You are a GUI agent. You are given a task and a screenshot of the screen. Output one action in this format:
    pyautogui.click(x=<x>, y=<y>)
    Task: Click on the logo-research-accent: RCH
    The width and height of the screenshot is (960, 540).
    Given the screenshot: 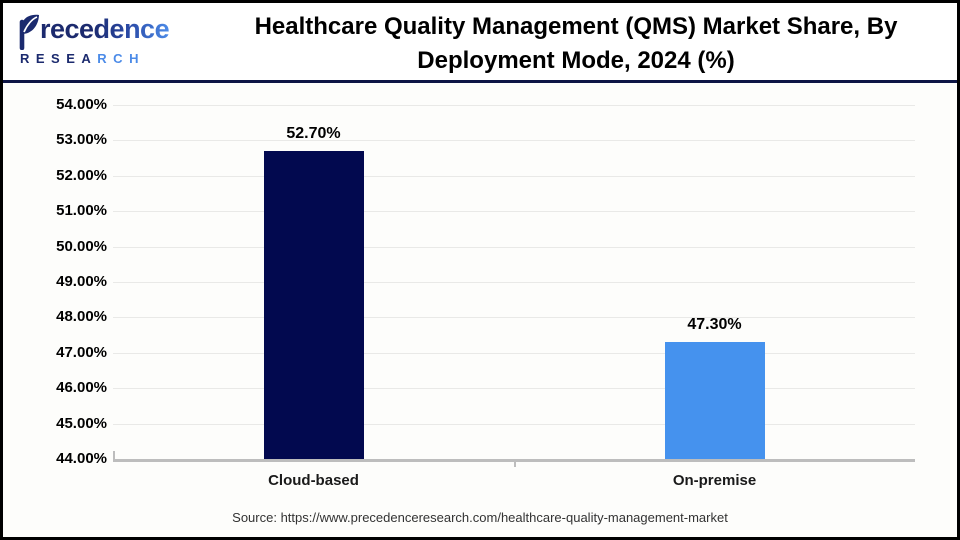 What is the action you would take?
    pyautogui.click(x=121, y=58)
    